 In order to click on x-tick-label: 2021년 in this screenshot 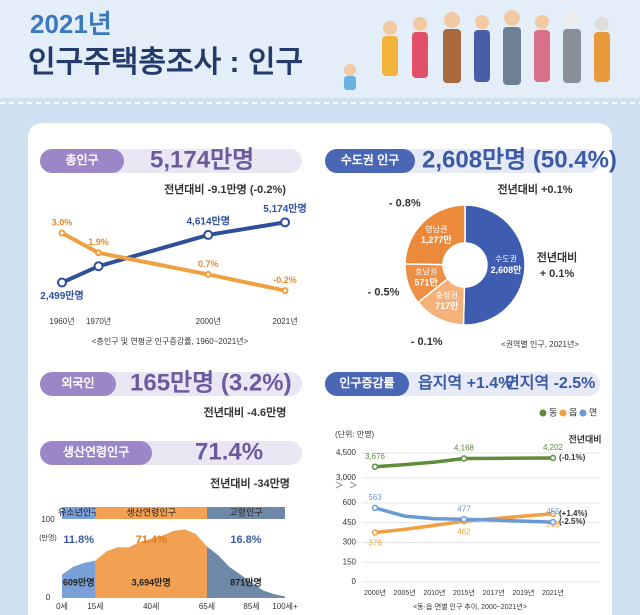, I will do `click(553, 592)`.